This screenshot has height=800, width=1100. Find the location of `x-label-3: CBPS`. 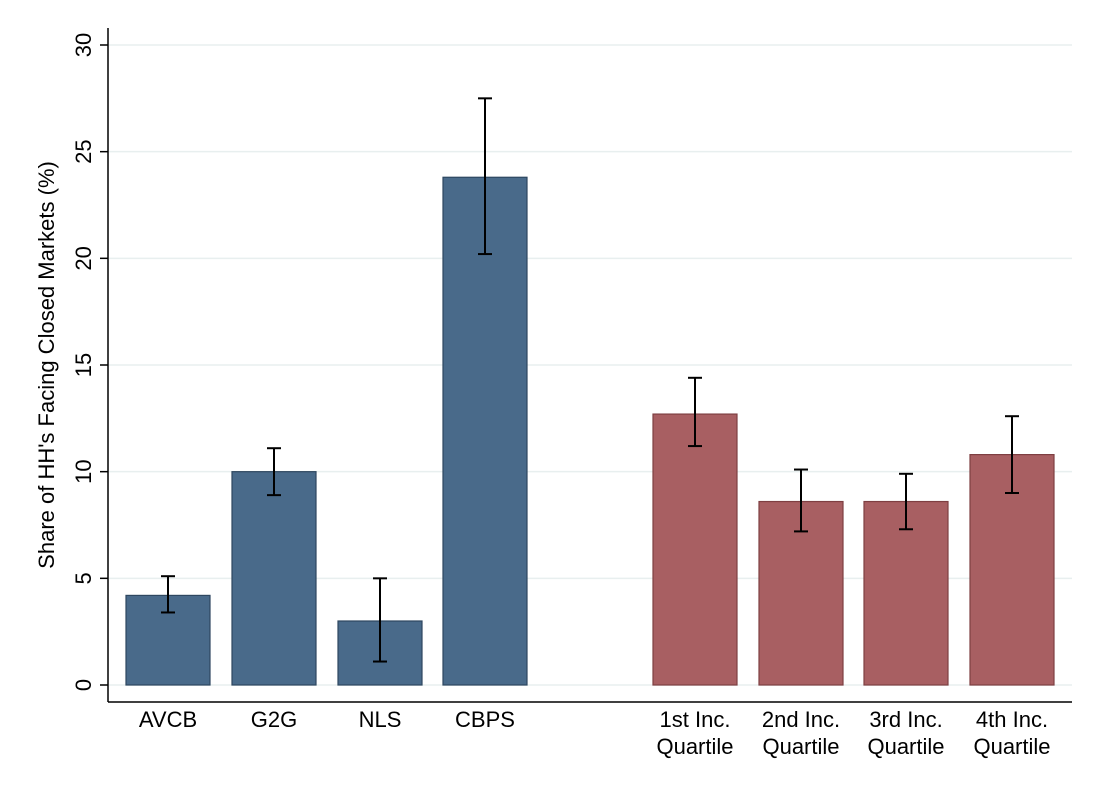

x-label-3: CBPS is located at coordinates (485, 719).